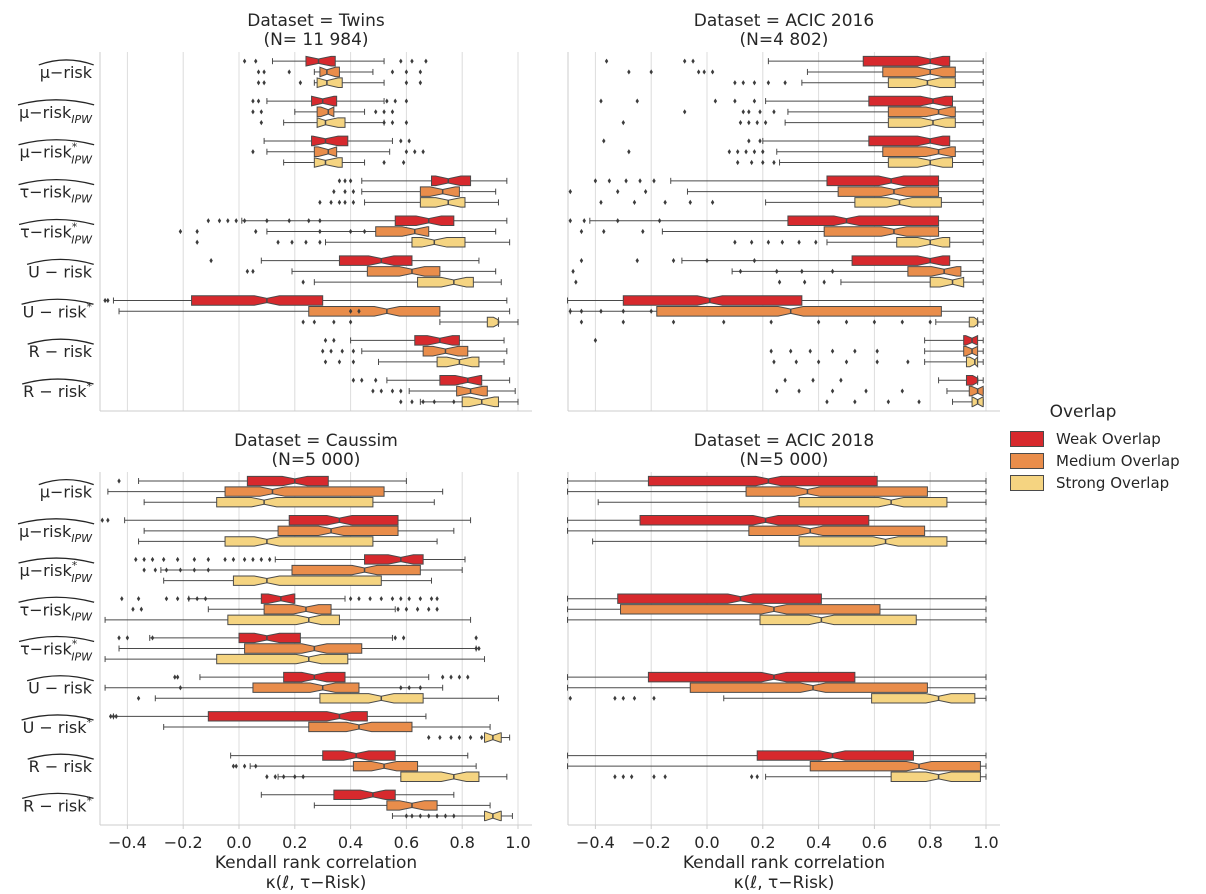 The width and height of the screenshot is (1206, 894). What do you see at coordinates (56, 114) in the screenshot?
I see `metric-label: μ−riskIPW` at bounding box center [56, 114].